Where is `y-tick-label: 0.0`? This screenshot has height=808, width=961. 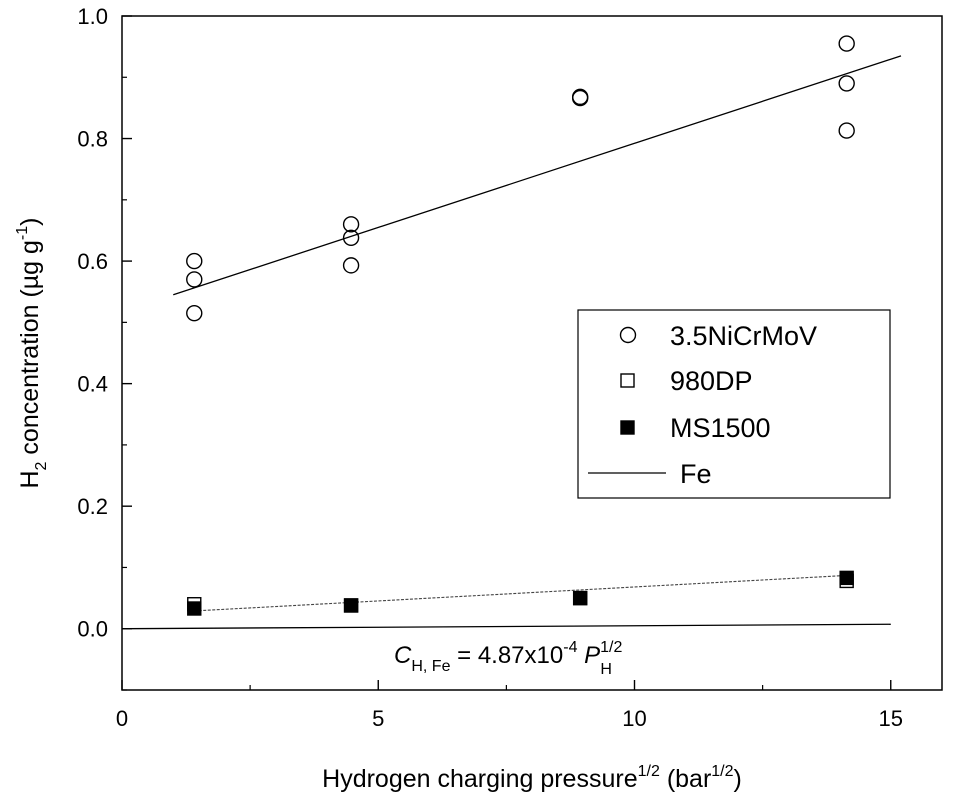 y-tick-label: 0.0 is located at coordinates (92, 629).